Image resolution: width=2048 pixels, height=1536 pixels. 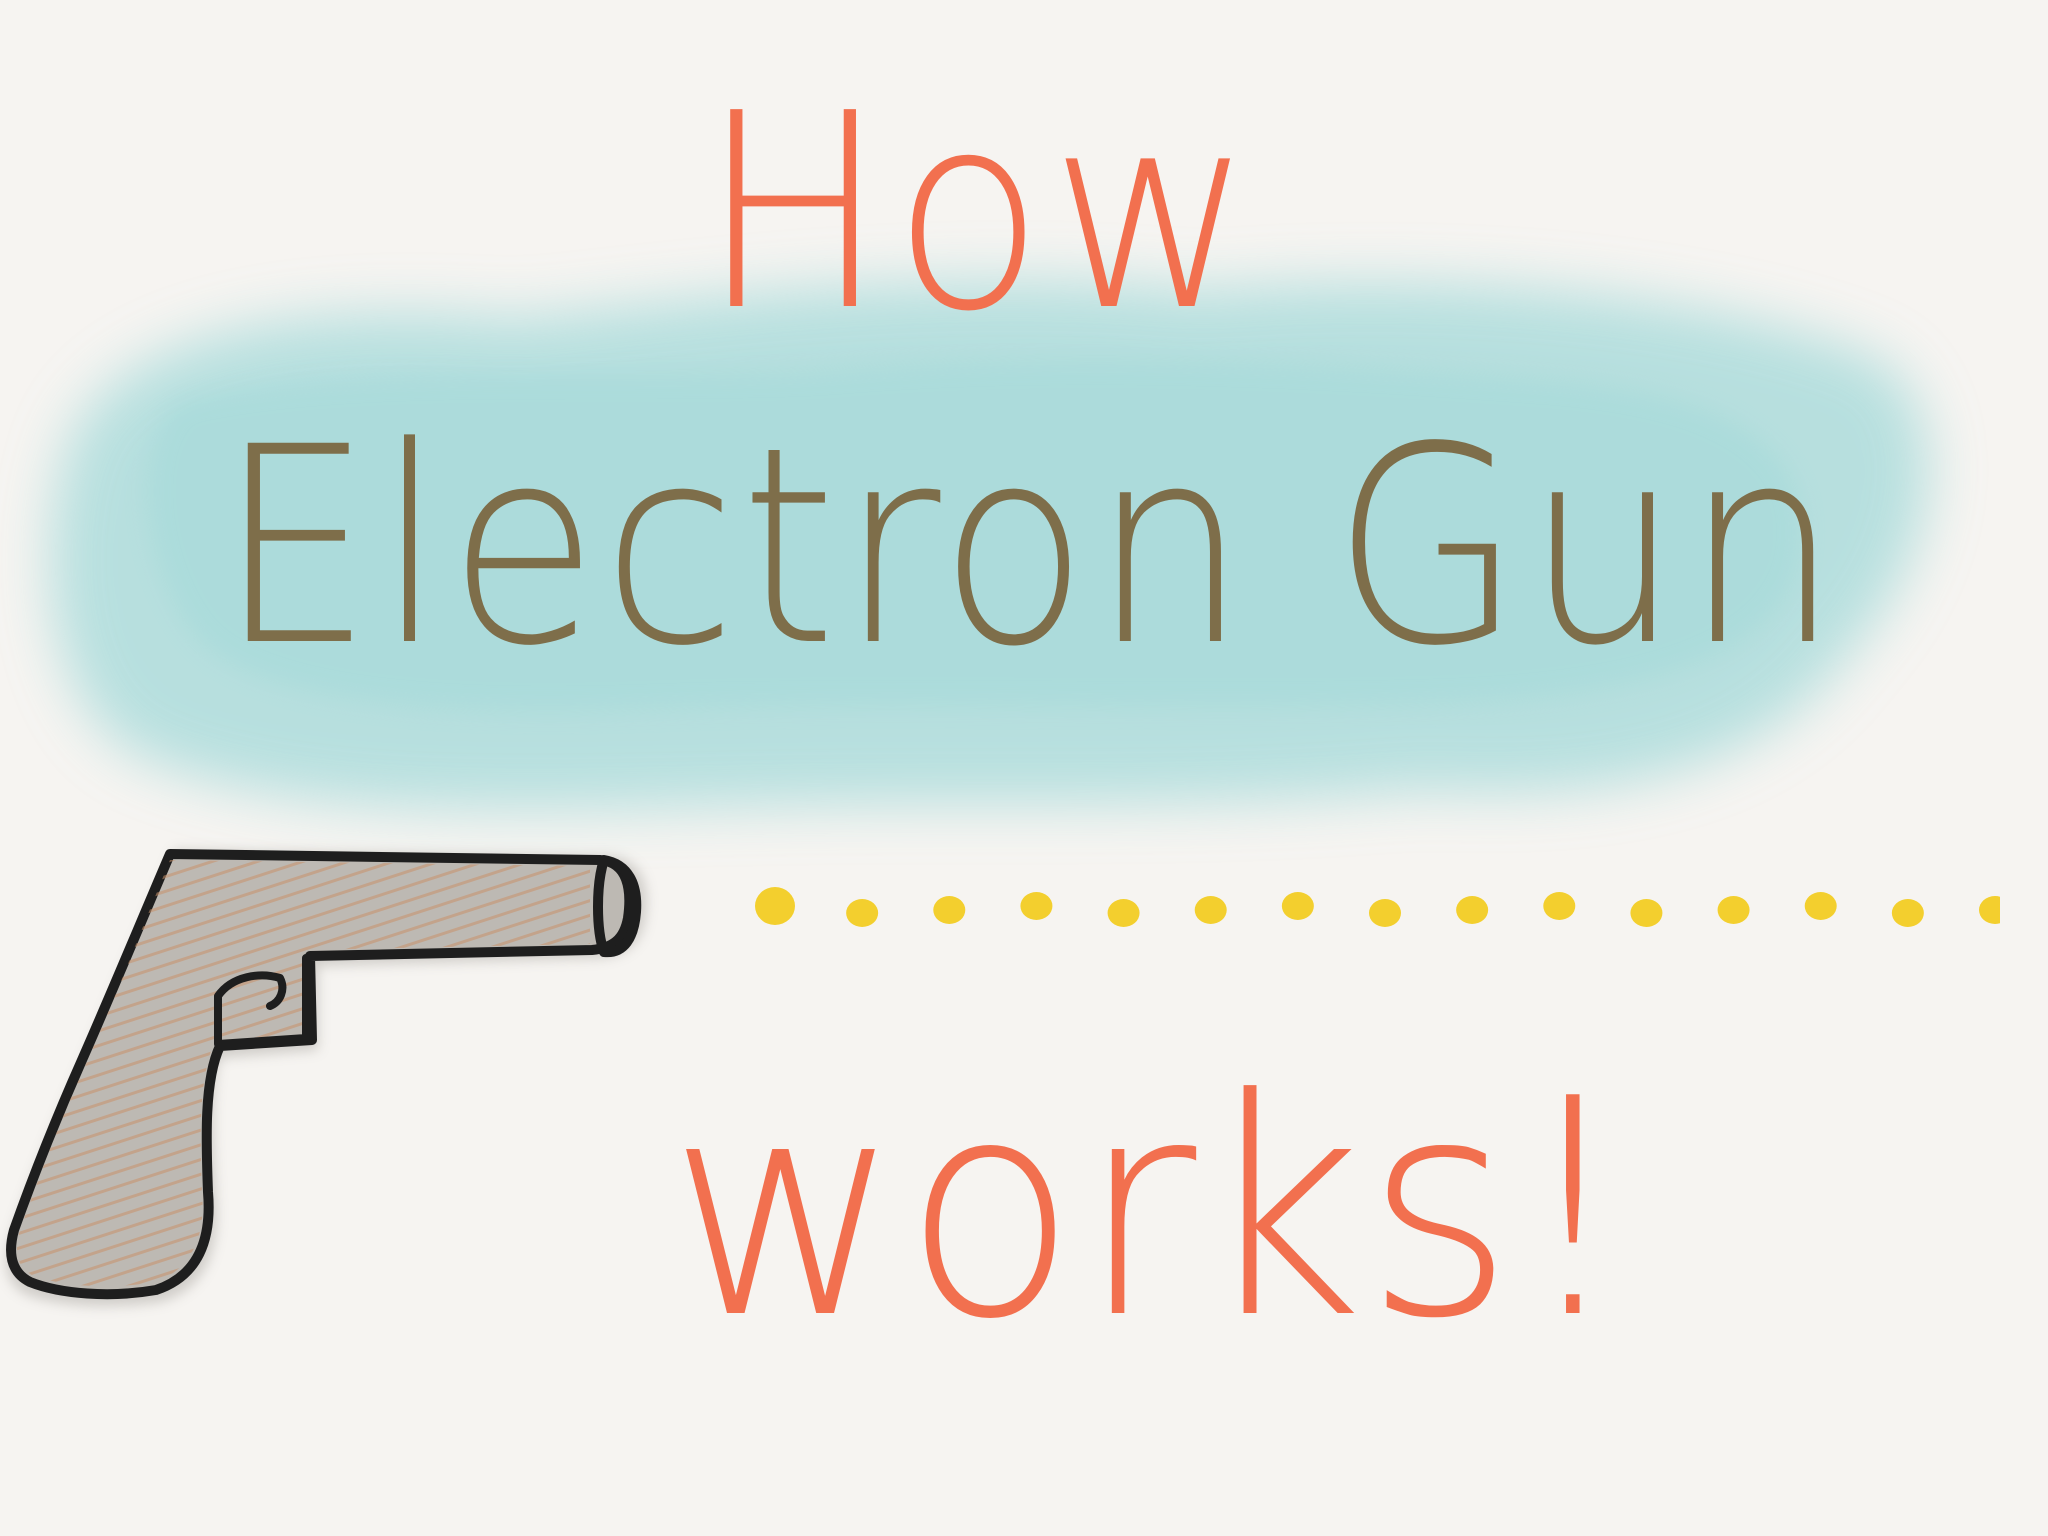 I want to click on dotted-beam, so click(x=1377, y=907).